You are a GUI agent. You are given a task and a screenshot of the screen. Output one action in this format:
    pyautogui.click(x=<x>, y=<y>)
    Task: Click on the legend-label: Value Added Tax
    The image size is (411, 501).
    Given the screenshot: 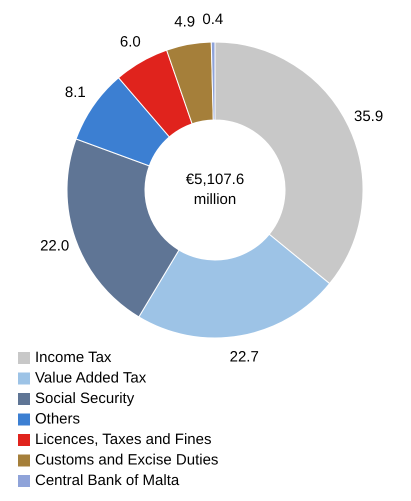 What is the action you would take?
    pyautogui.click(x=91, y=377)
    